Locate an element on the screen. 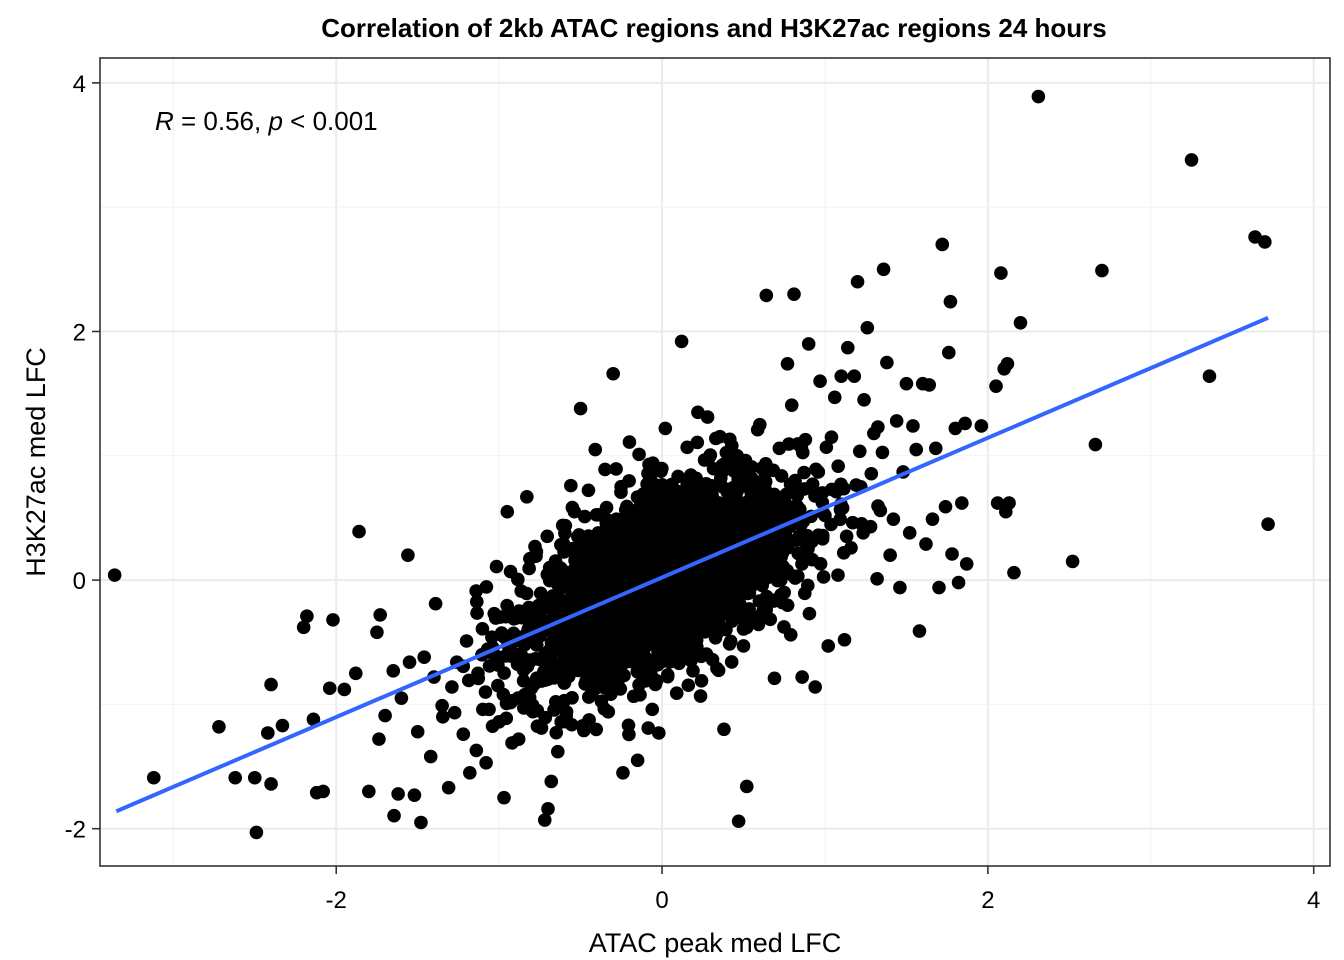 The image size is (1344, 960). p-value: < 0.001 is located at coordinates (330, 121).